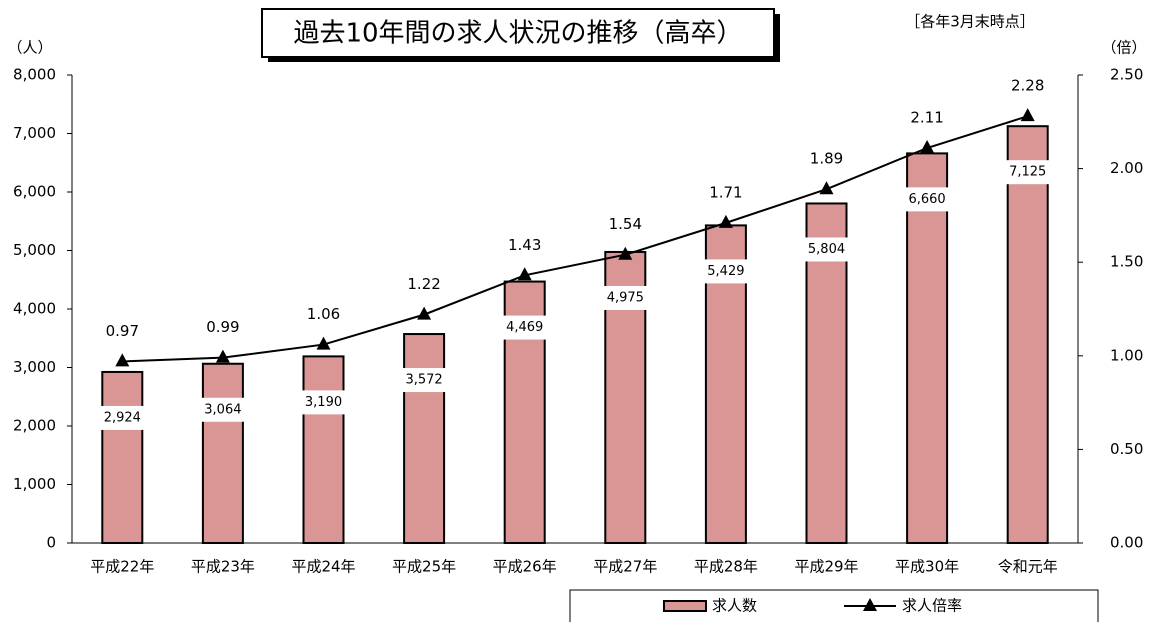  Describe the element at coordinates (525, 567) in the screenshot. I see `x-tick-label: 平成26年` at that location.